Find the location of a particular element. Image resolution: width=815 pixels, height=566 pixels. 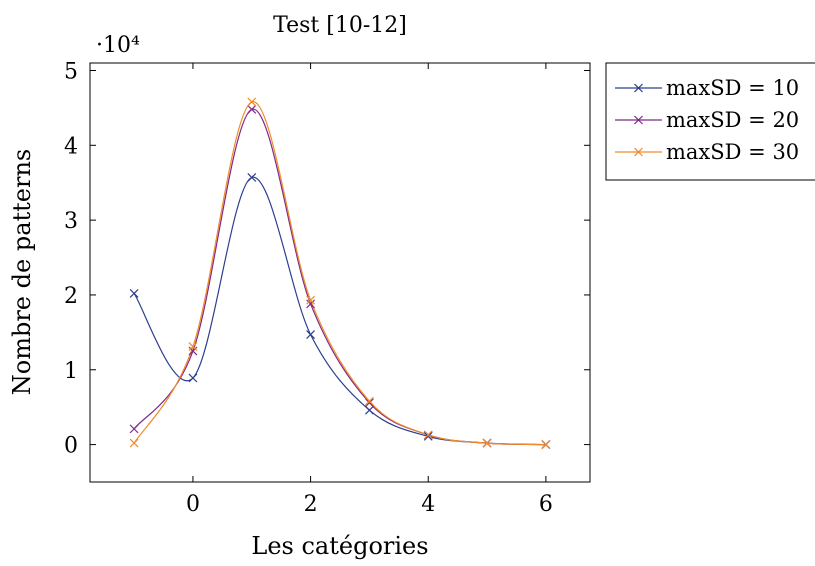

y-tick-label: 5 is located at coordinates (71, 71).